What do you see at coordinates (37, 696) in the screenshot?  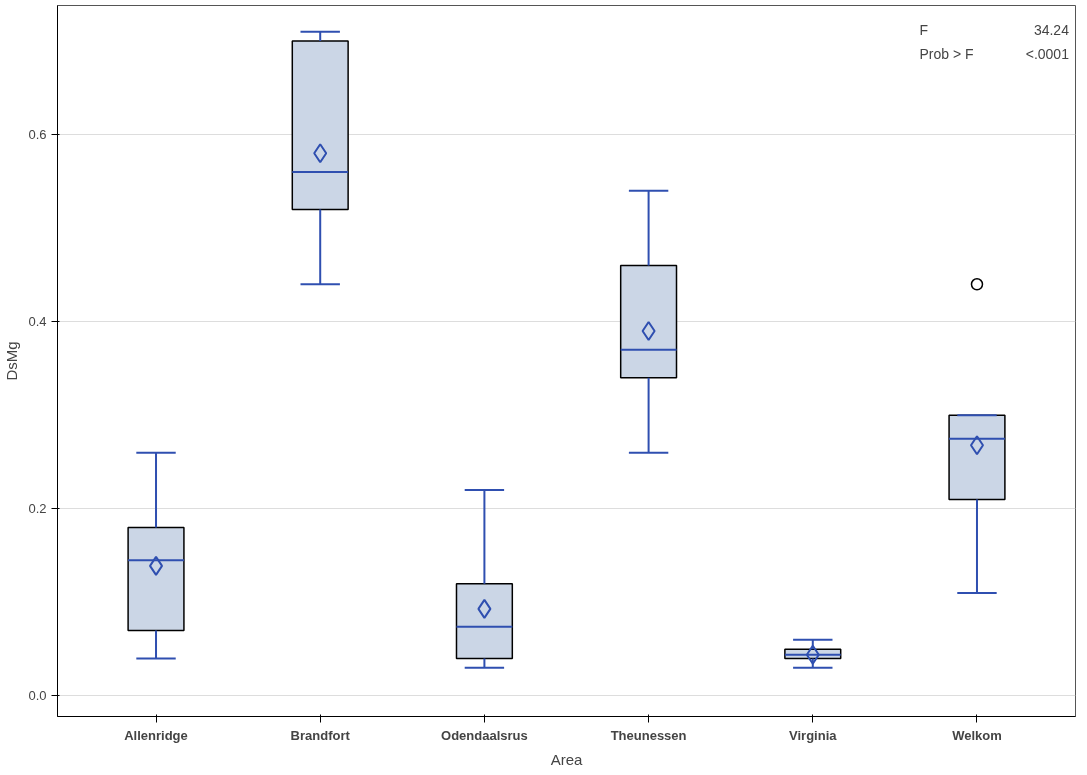 I see `y-tick-label: 0.0` at bounding box center [37, 696].